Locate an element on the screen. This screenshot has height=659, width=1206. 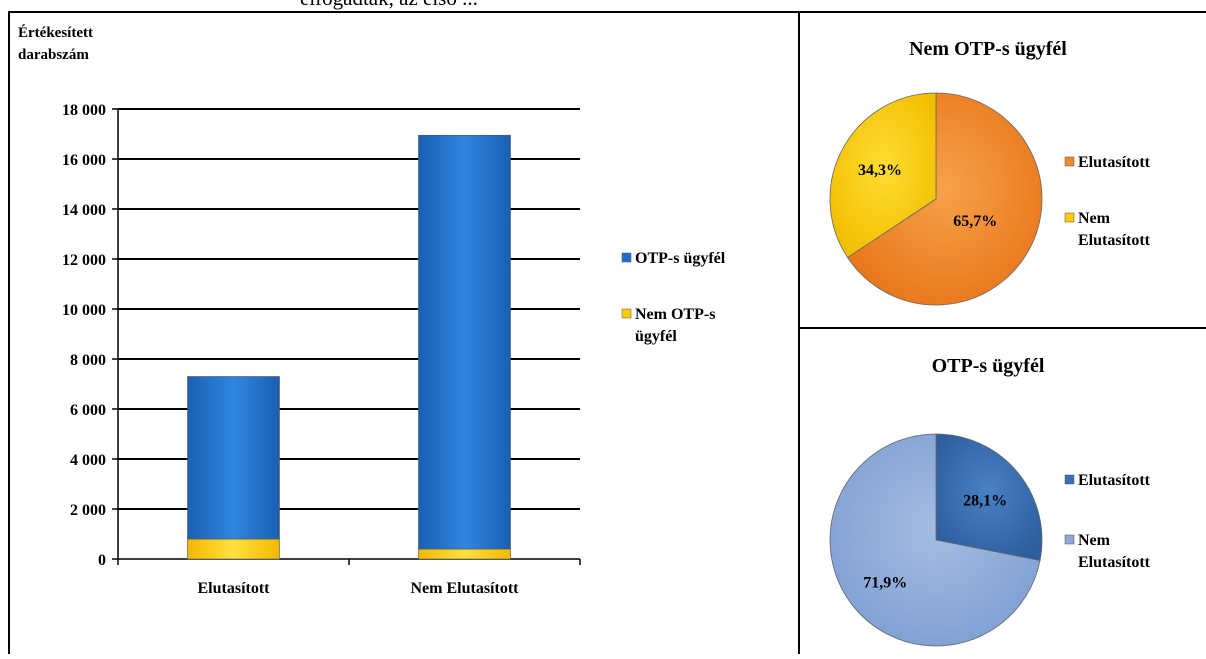
legend-label: Nem OTP-s ügyfél is located at coordinates (675, 325).